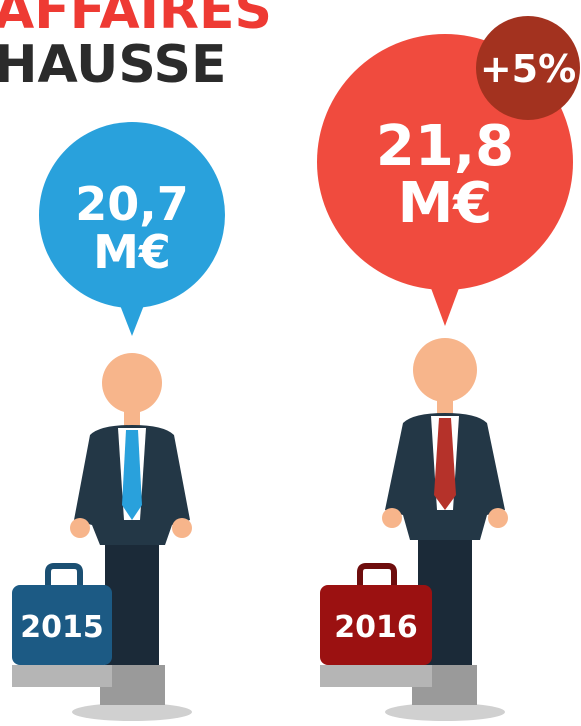  What do you see at coordinates (132, 602) in the screenshot?
I see `legs` at bounding box center [132, 602].